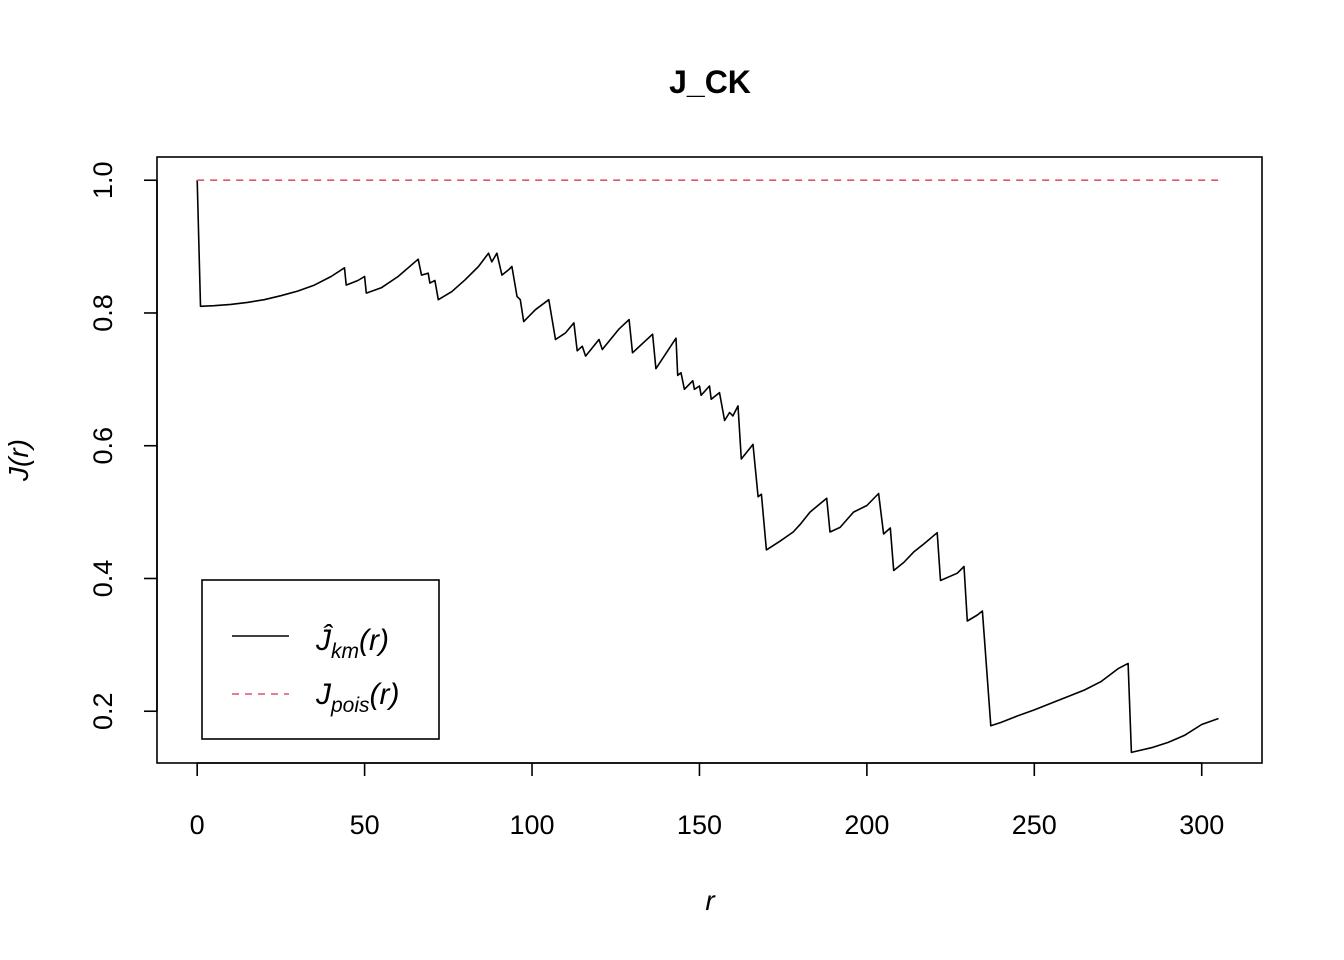 The height and width of the screenshot is (960, 1344). What do you see at coordinates (103, 180) in the screenshot?
I see `y-tick-label: 1.0` at bounding box center [103, 180].